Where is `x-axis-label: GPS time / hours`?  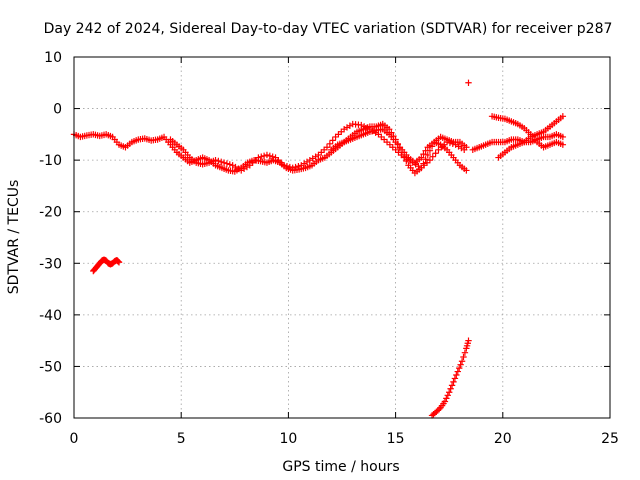
x-axis-label: GPS time / hours is located at coordinates (340, 467).